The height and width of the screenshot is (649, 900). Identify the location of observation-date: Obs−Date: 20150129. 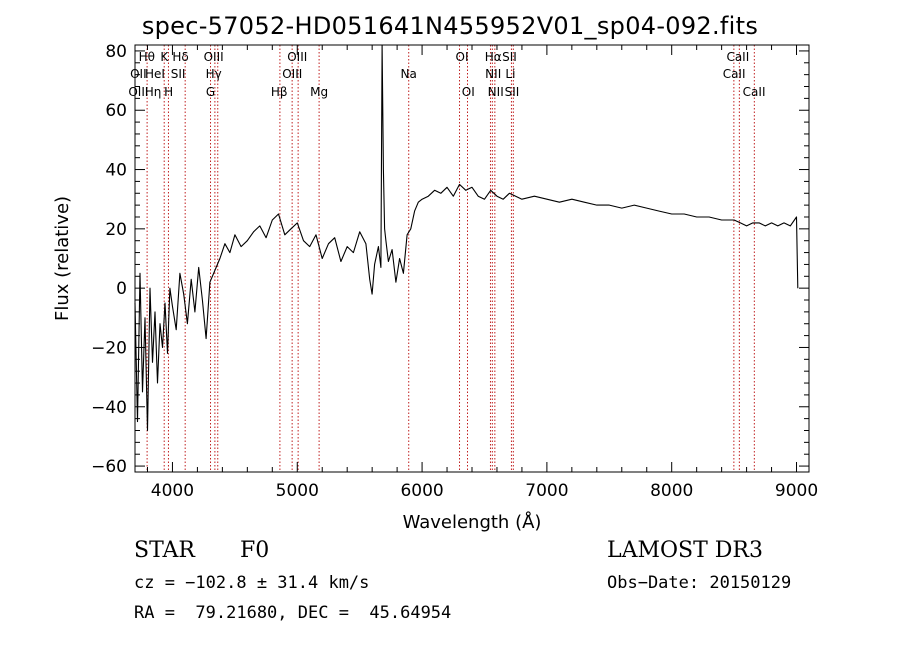
(699, 583).